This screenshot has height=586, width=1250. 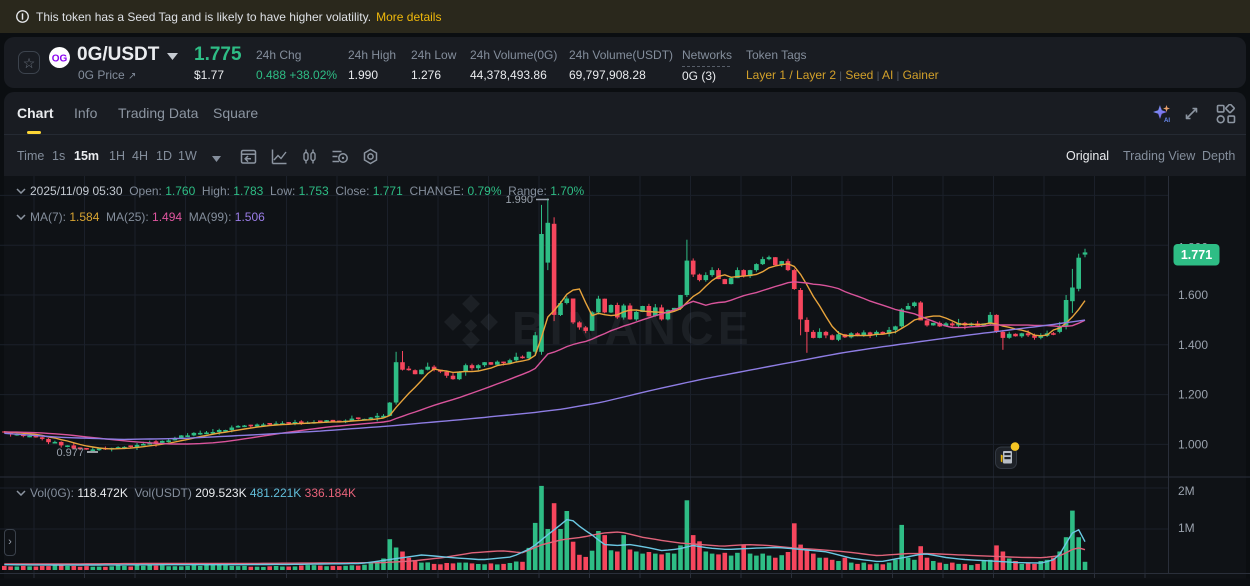 I want to click on svg-text: 1.771, so click(x=1196, y=255).